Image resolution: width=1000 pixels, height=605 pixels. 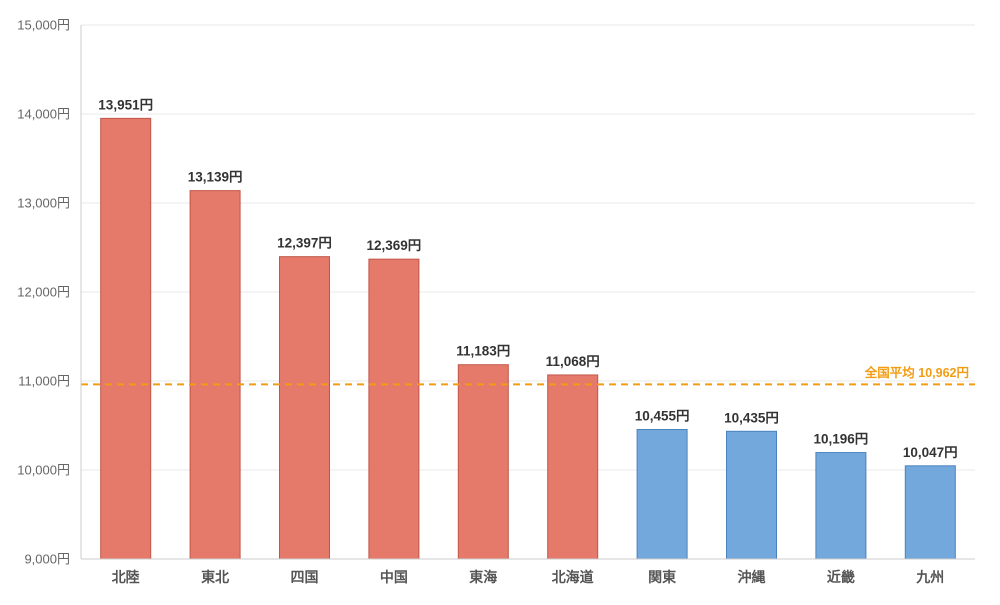 What do you see at coordinates (528, 577) in the screenshot?
I see `x-axis-categories: 北陸 東北 四国 中国 東海 北海道 関東 沖縄 近畿 九州` at bounding box center [528, 577].